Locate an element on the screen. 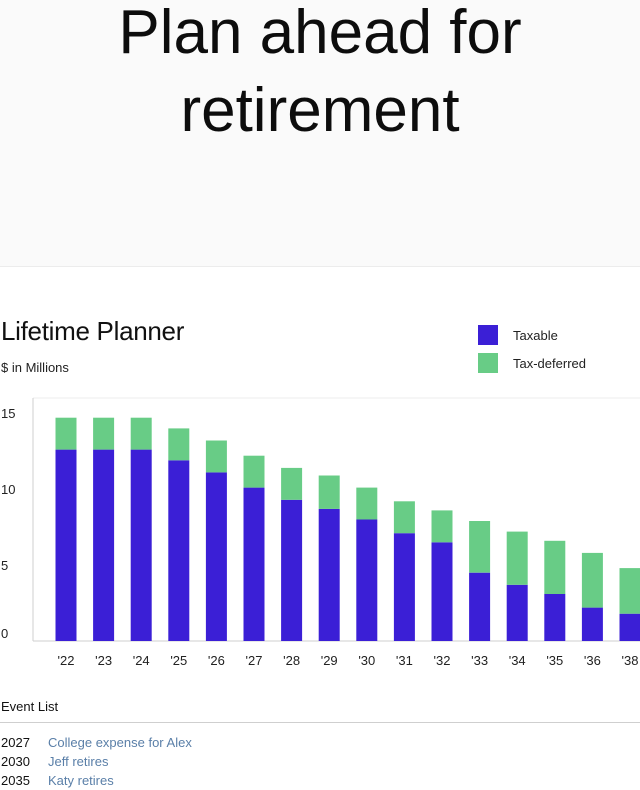  event-year: 2030 is located at coordinates (24, 761).